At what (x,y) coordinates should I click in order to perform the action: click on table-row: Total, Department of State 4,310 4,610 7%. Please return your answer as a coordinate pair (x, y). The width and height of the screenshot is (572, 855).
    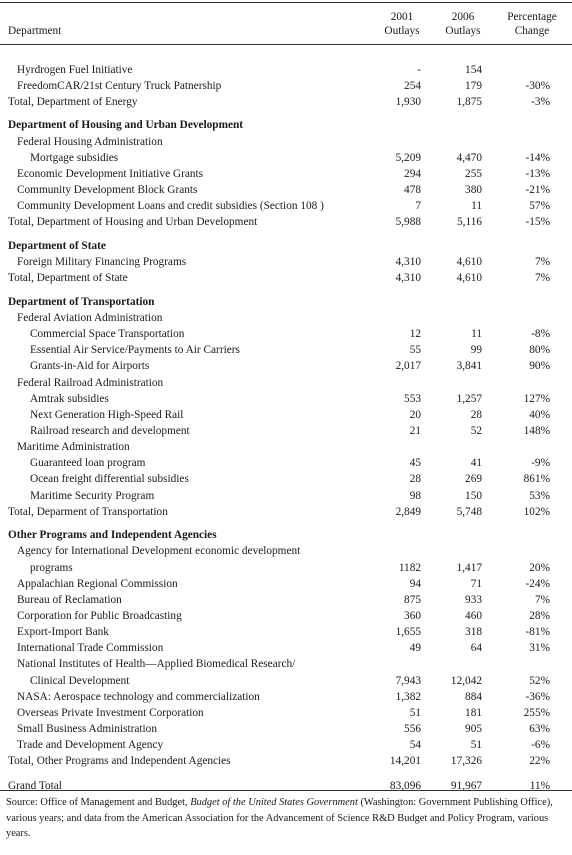
    Looking at the image, I should click on (286, 279).